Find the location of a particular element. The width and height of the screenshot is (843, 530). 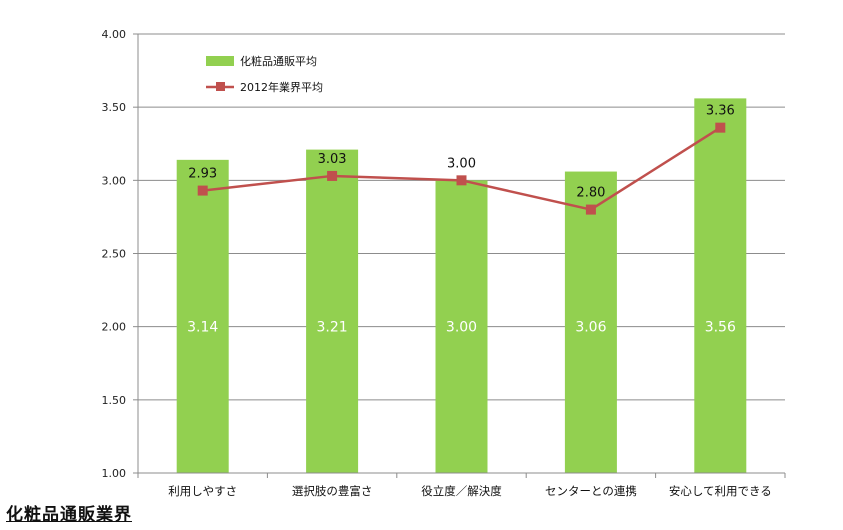

legend-swatch-bar is located at coordinates (220, 61).